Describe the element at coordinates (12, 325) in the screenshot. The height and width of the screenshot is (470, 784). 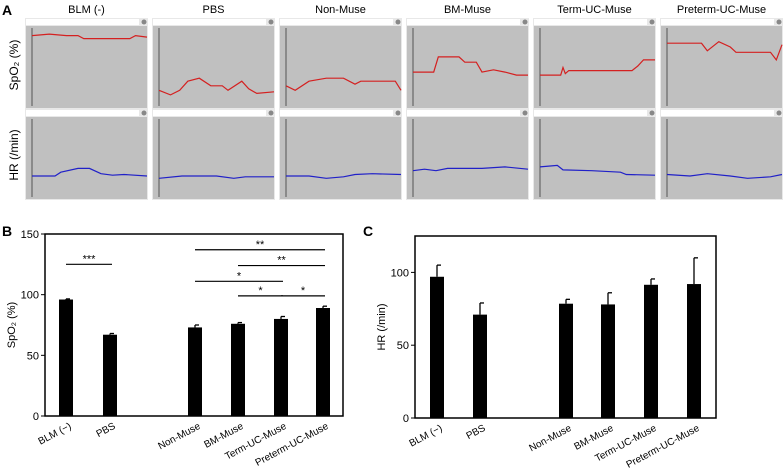
I see `y-axis-label: SpO₂ (%)` at that location.